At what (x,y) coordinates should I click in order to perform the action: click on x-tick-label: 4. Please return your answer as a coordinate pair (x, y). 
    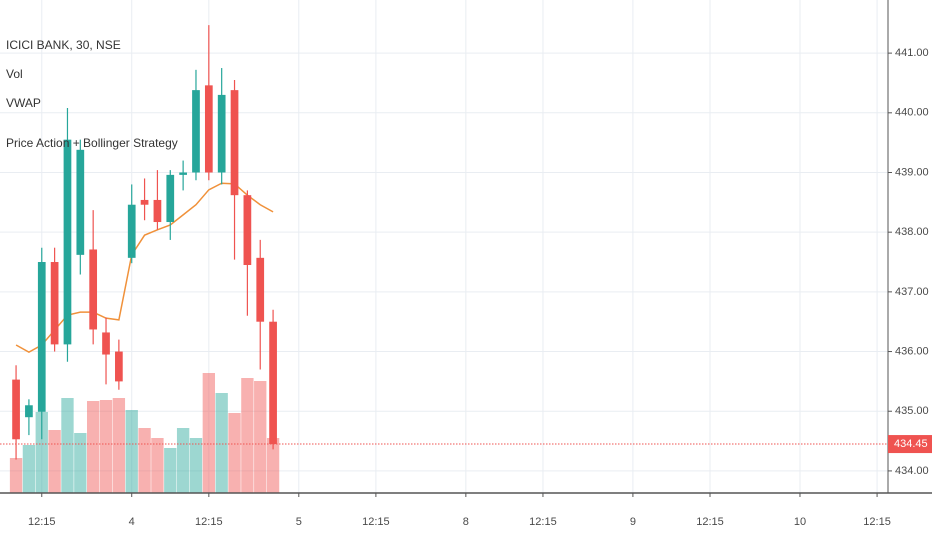
    Looking at the image, I should click on (132, 522).